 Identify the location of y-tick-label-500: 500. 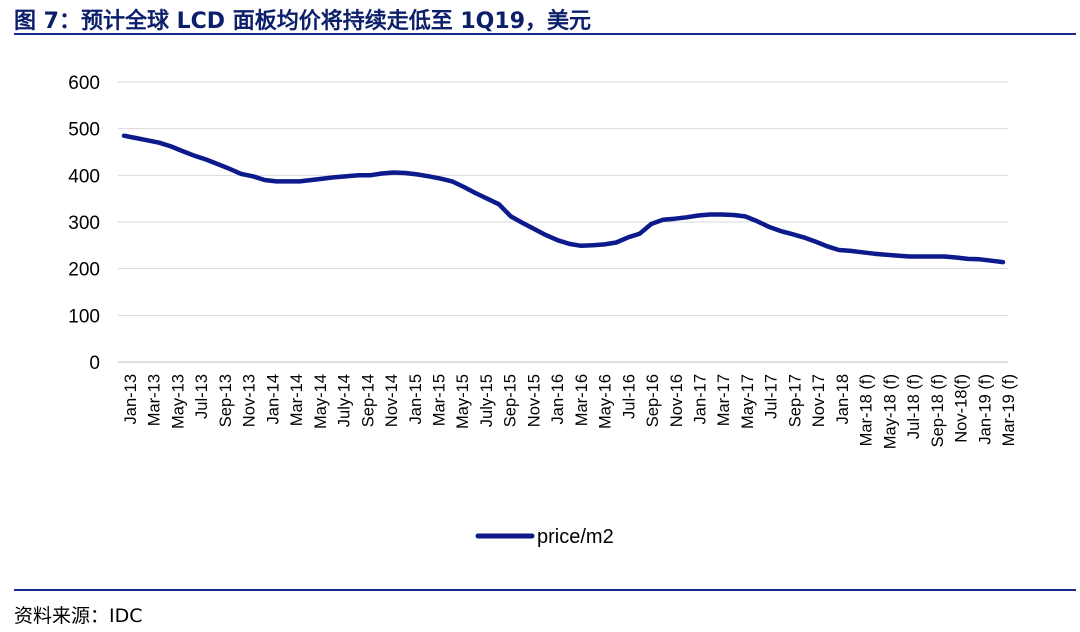
(84, 130).